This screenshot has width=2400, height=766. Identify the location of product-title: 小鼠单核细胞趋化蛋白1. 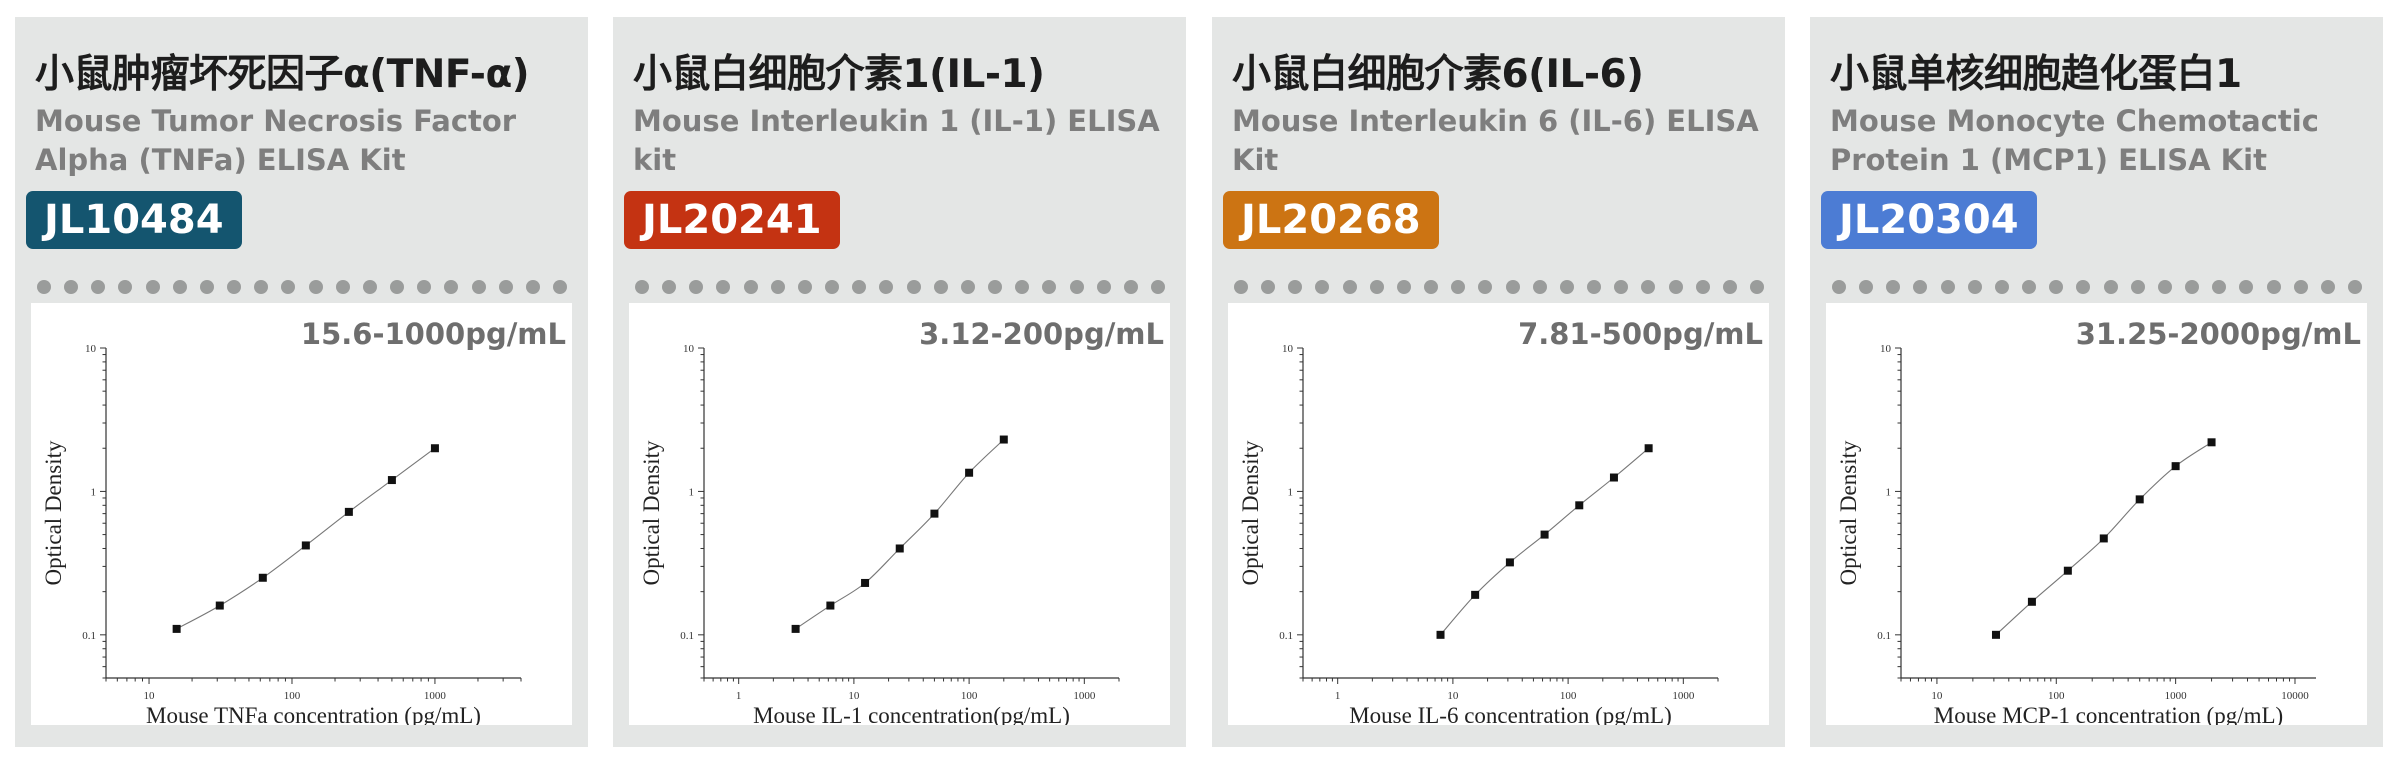
(2036, 74).